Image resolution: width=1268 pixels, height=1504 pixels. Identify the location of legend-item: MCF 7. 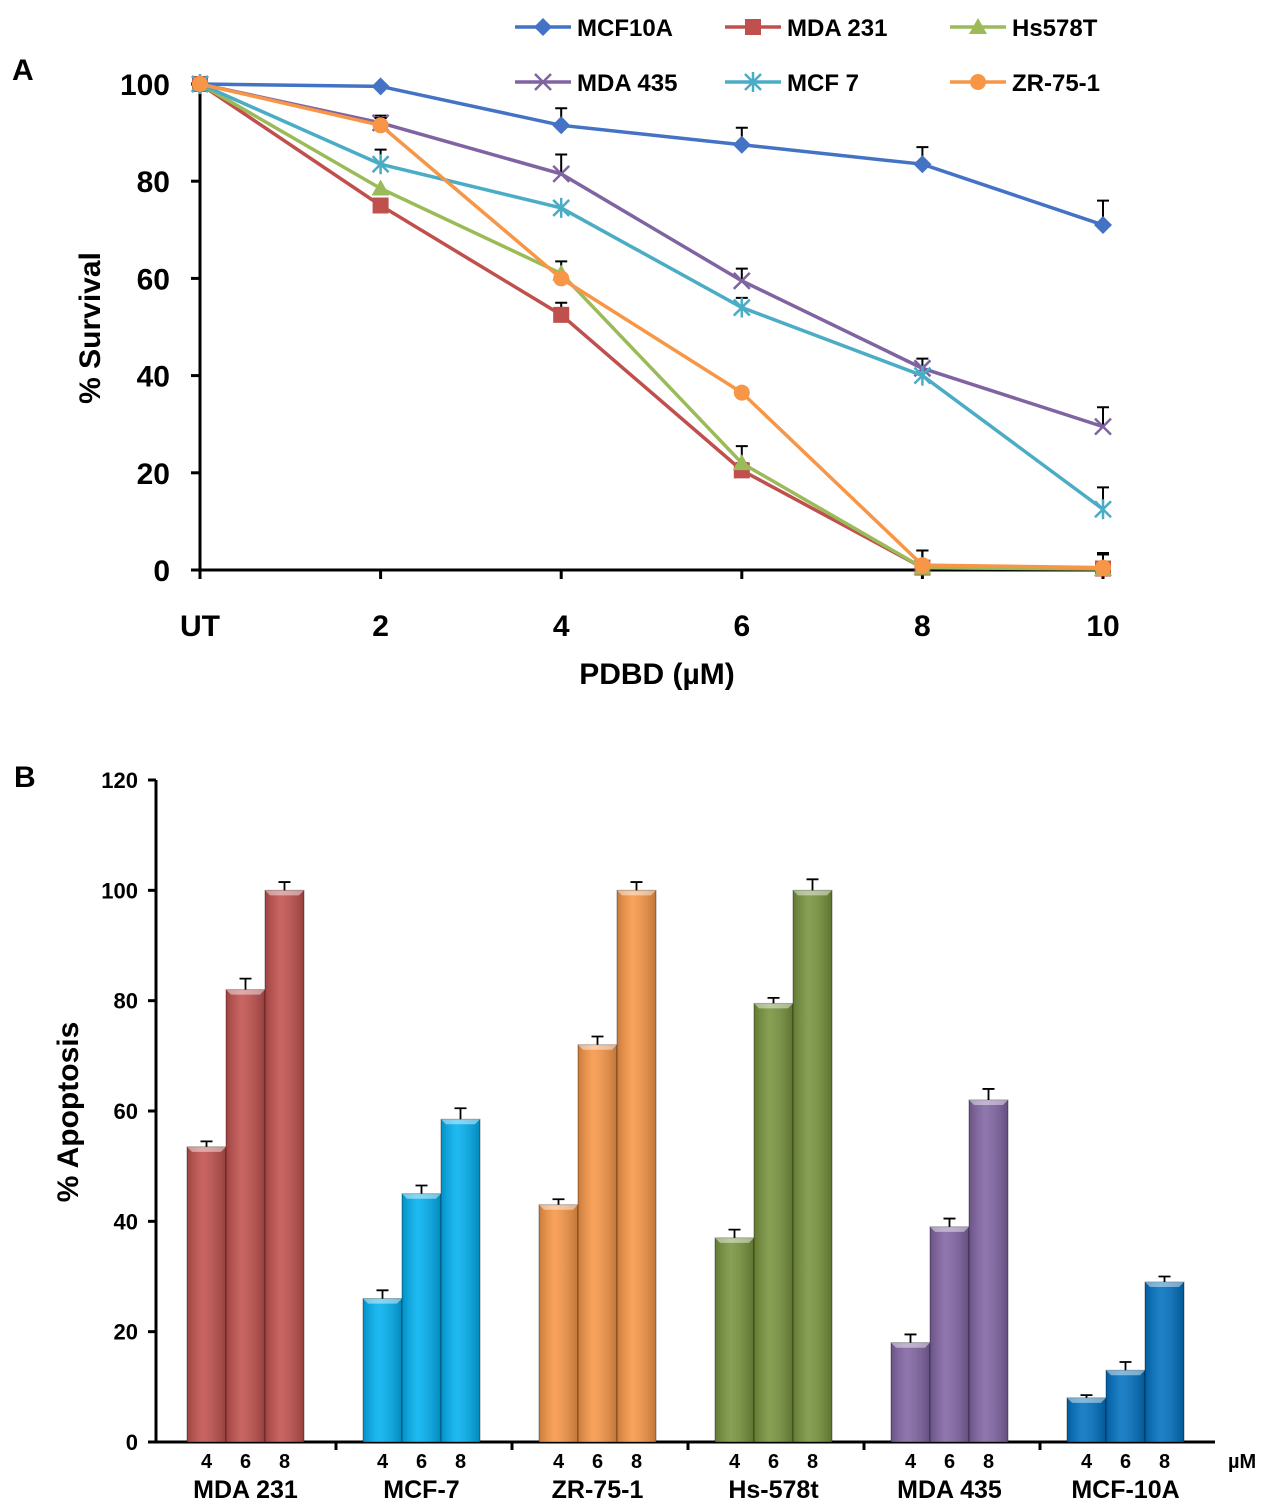
(792, 83).